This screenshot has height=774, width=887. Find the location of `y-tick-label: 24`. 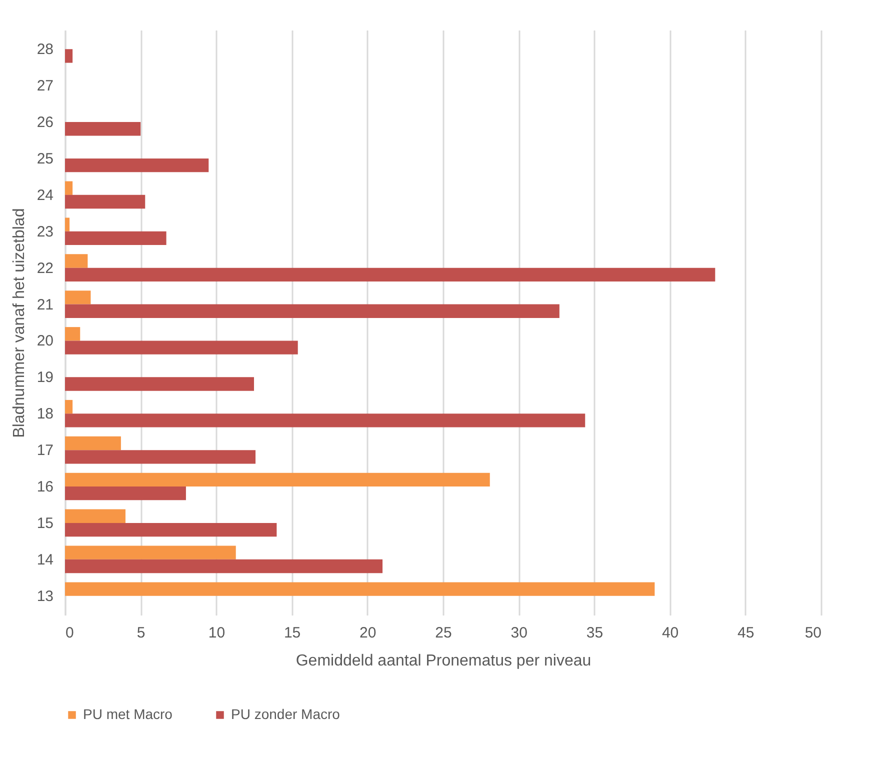

y-tick-label: 24 is located at coordinates (45, 195).